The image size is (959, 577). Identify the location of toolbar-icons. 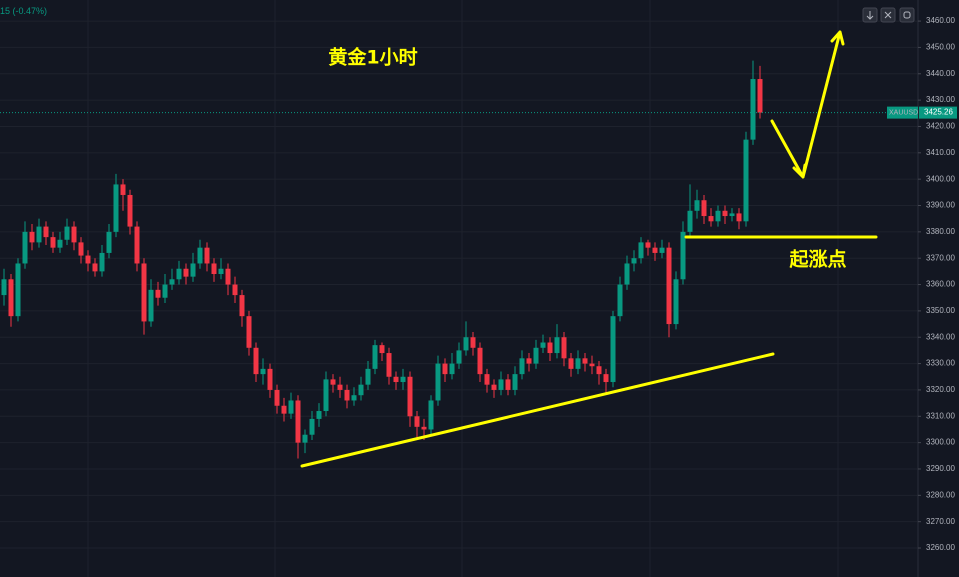
(888, 15).